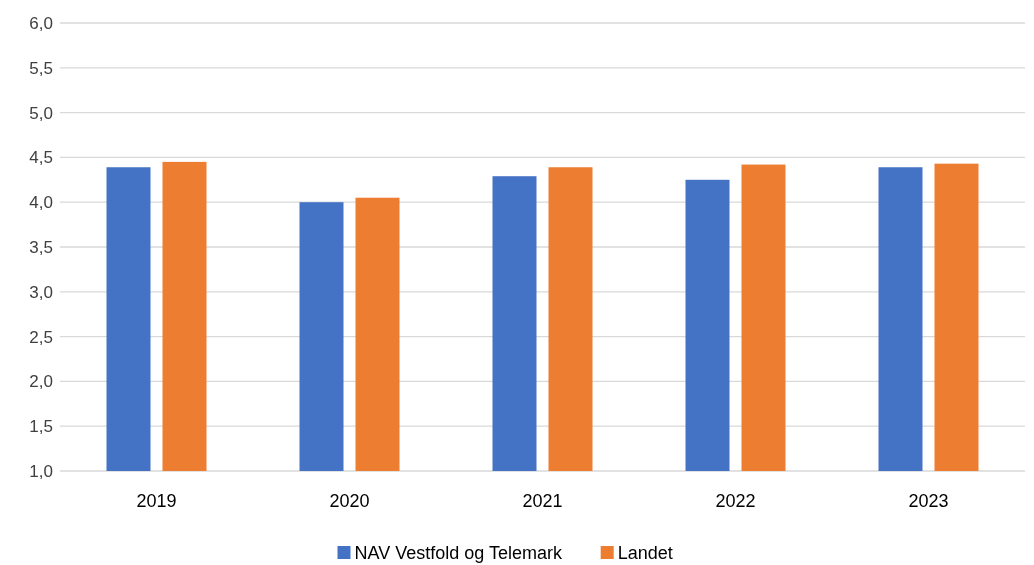 Image resolution: width=1034 pixels, height=565 pixels. I want to click on y-tick-label: 4,5, so click(41, 158).